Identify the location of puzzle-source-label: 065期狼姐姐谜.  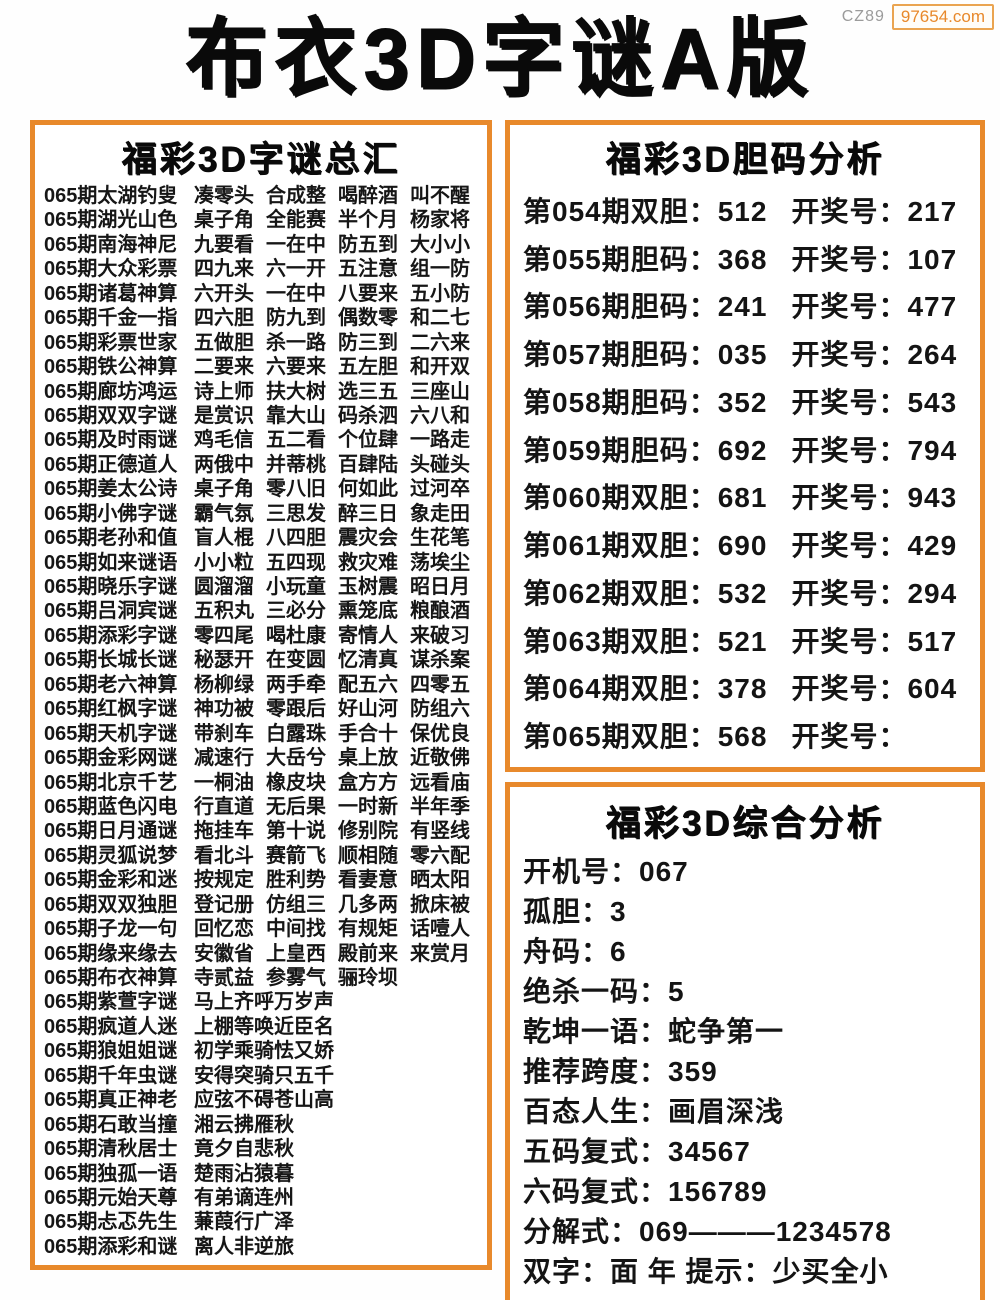
(111, 1051).